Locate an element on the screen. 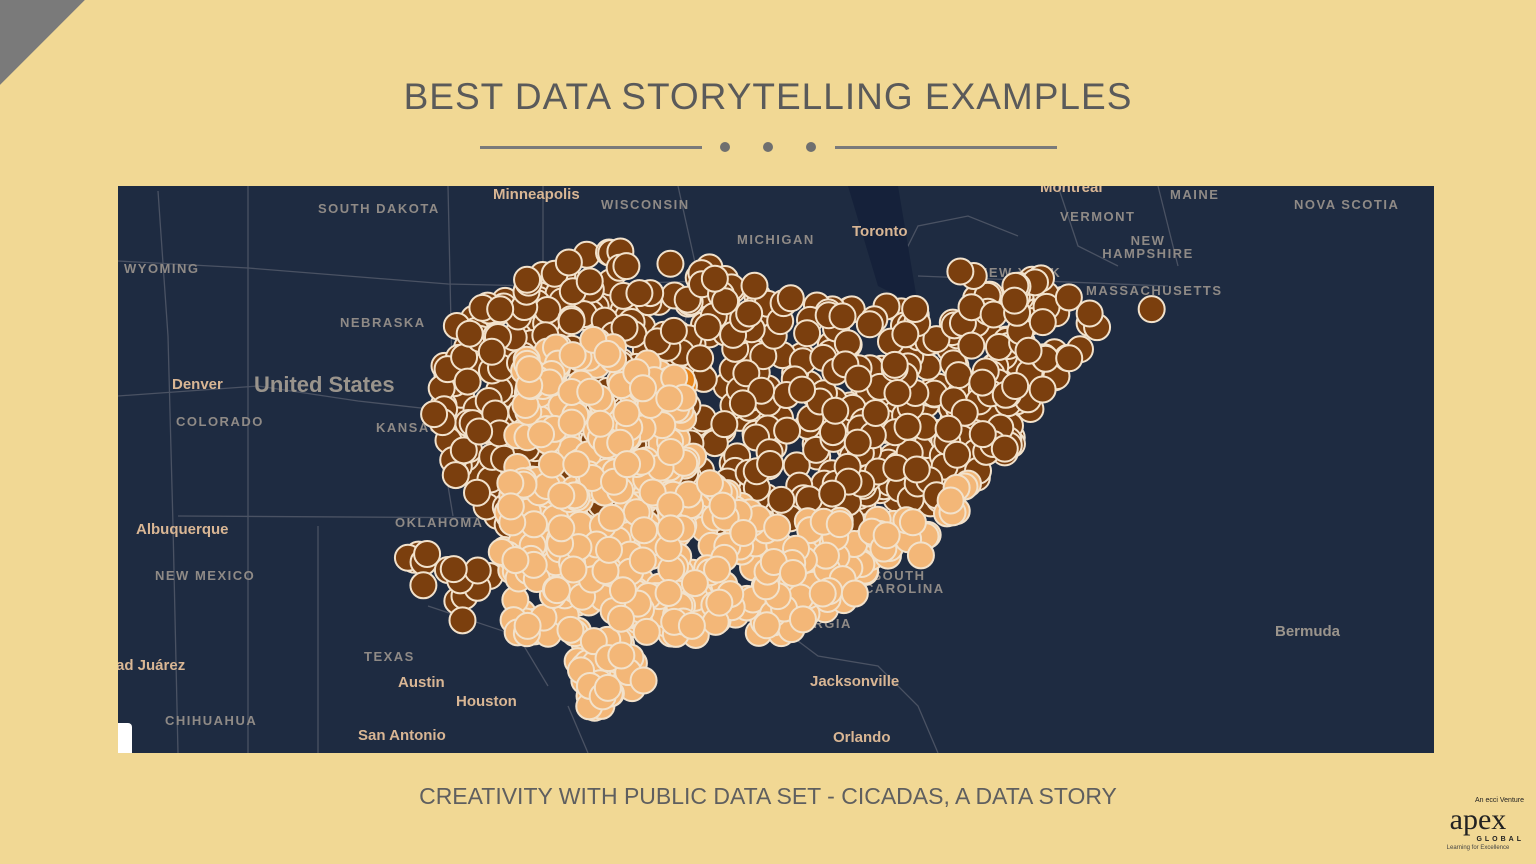  map-label-city: Minneapolis is located at coordinates (536, 194).